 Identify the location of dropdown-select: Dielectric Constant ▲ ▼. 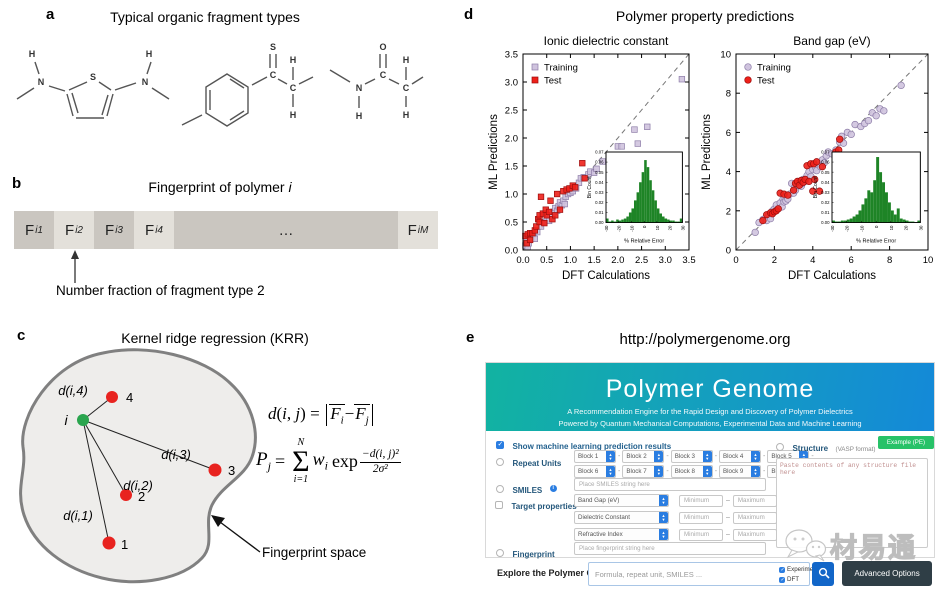
(621, 517).